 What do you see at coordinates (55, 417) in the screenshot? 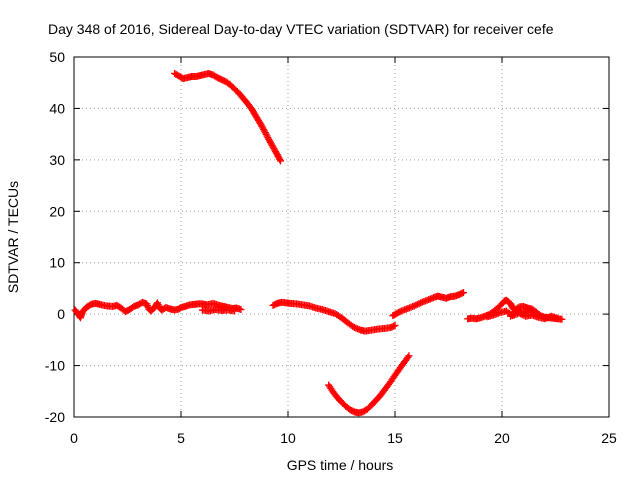
I see `y-tick-label: -20` at bounding box center [55, 417].